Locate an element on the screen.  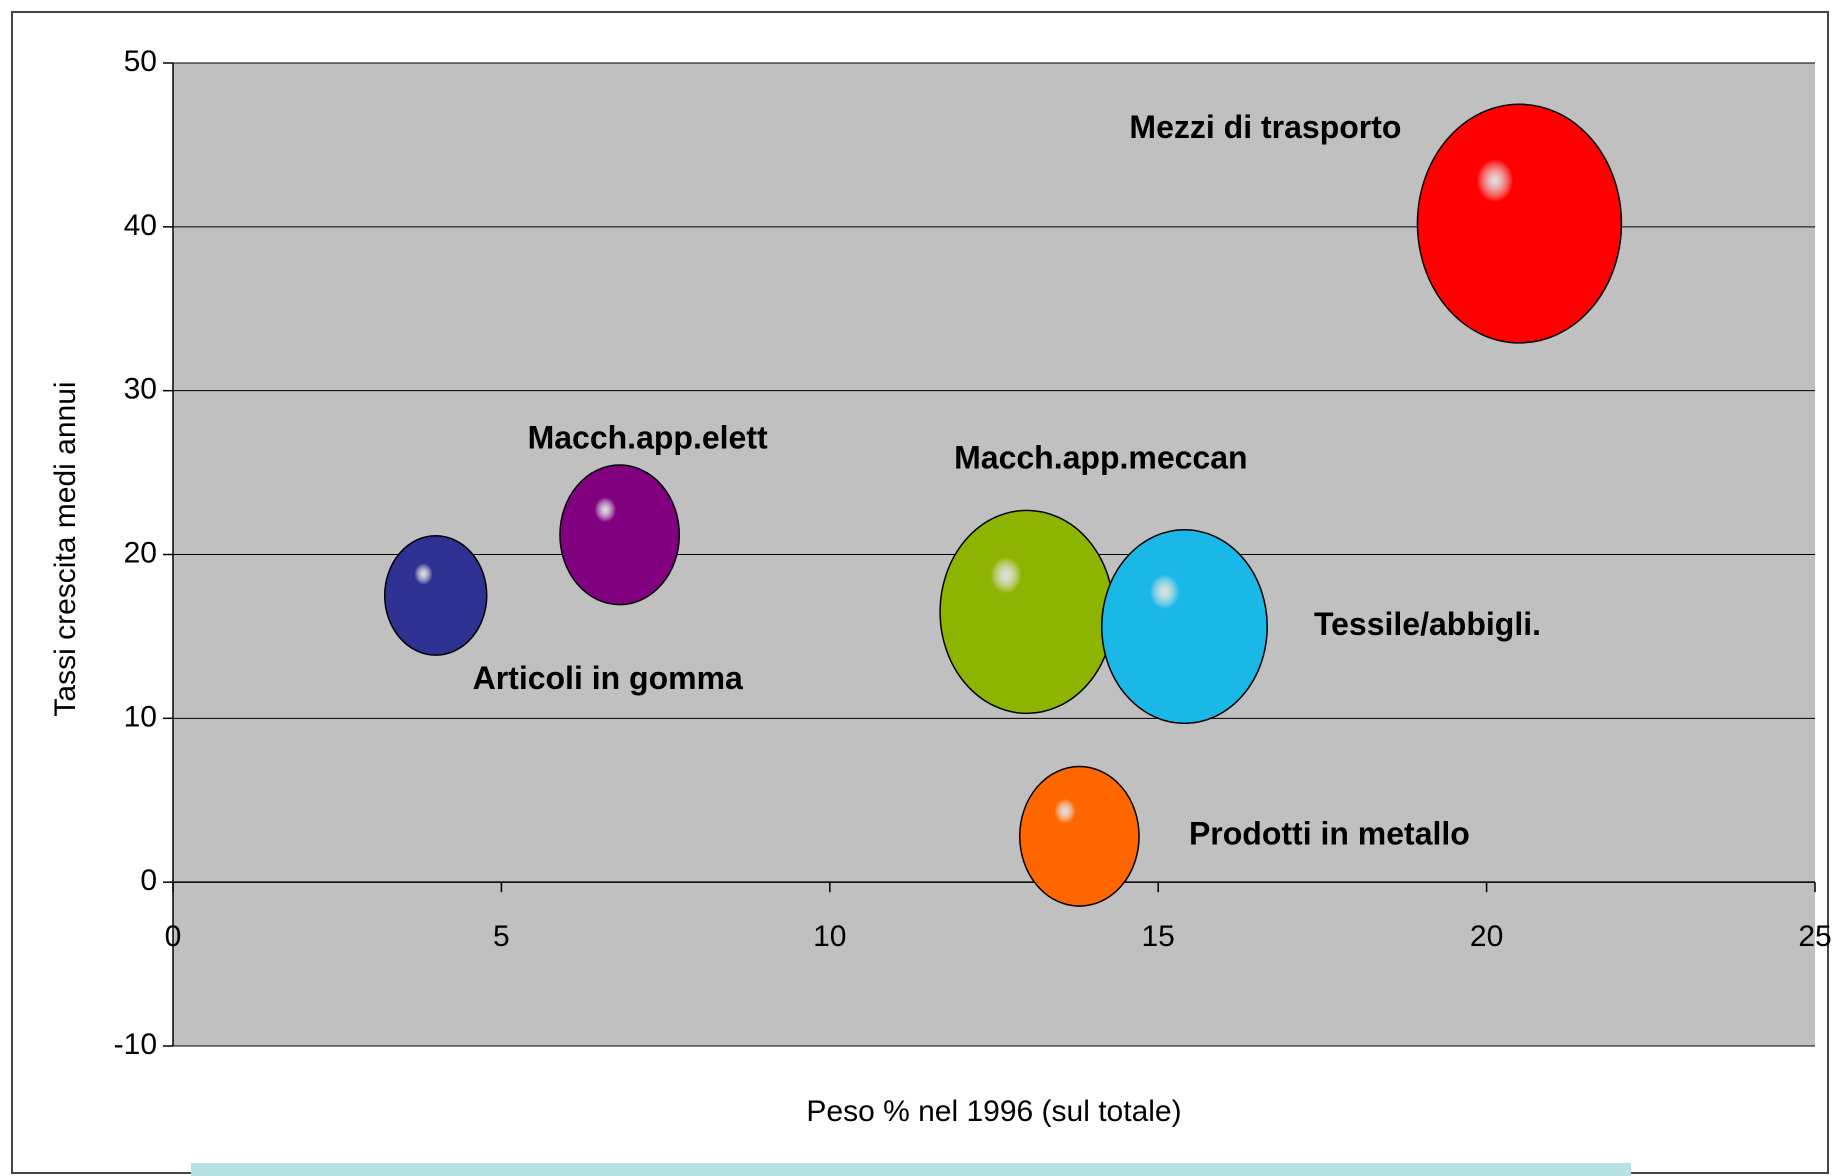
y-tick-label: 40 is located at coordinates (140, 225).